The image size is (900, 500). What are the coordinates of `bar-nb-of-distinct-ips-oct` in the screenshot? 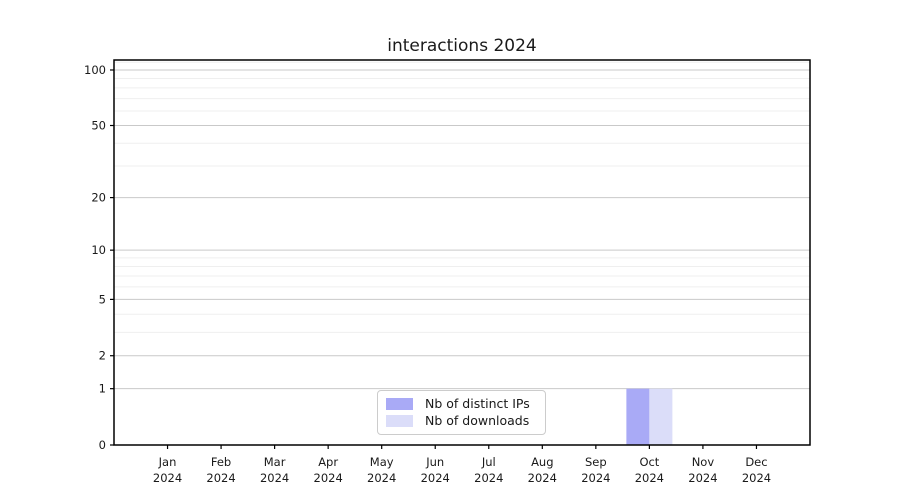 It's located at (638, 416).